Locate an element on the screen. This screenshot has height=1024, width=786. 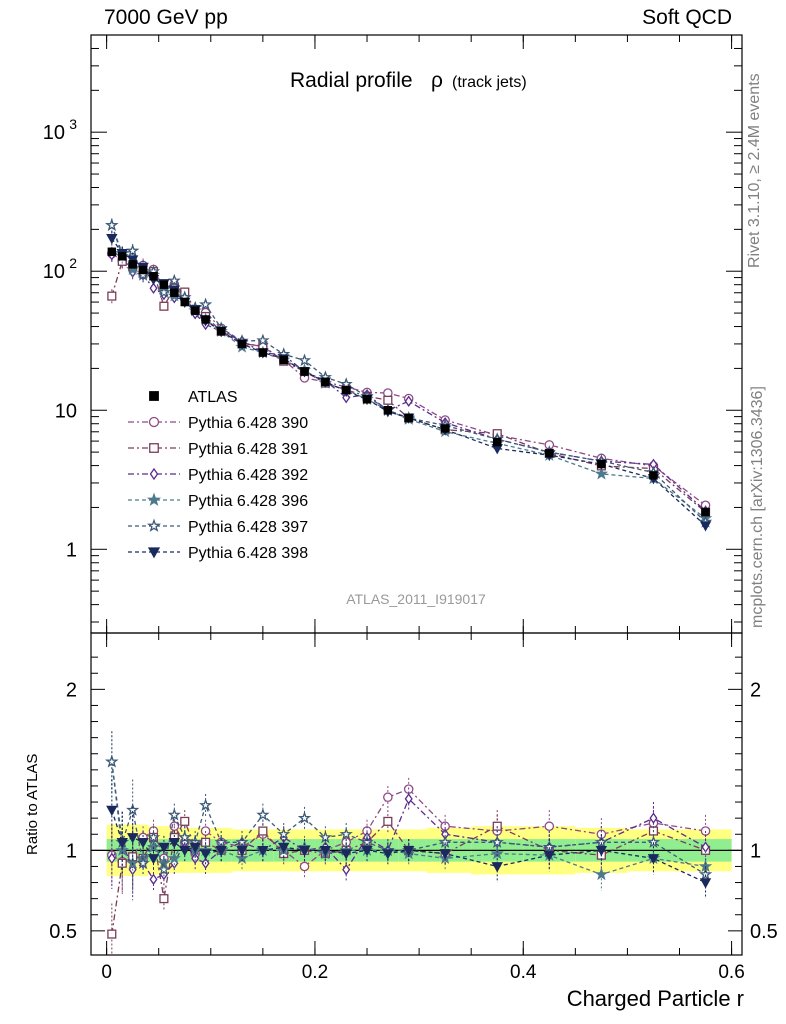
ratio-y-axis-label: Ratio to ATLAS is located at coordinates (32, 804).